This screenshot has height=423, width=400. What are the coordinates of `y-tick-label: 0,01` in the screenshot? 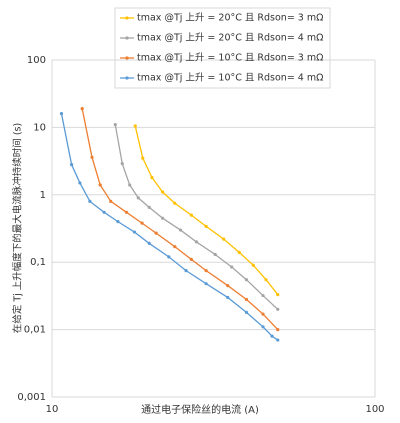 It's located at (35, 330).